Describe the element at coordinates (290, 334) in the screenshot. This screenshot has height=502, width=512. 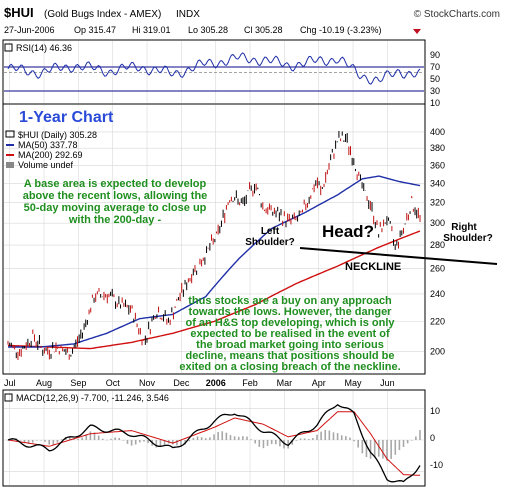
I see `annotation-buy-line-4: expected to be realised in the event of` at that location.